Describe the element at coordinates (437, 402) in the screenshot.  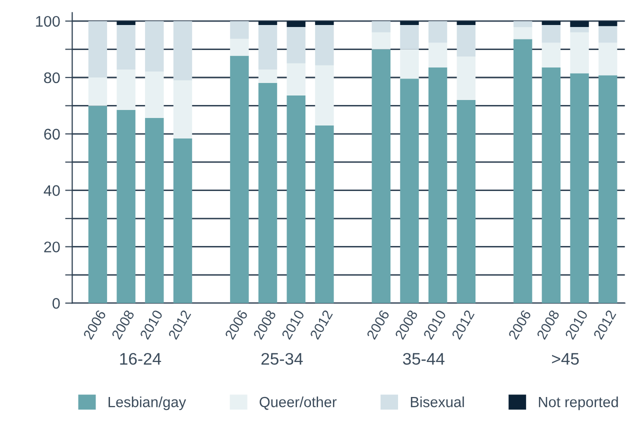
I see `legend-label: Bisexual` at that location.